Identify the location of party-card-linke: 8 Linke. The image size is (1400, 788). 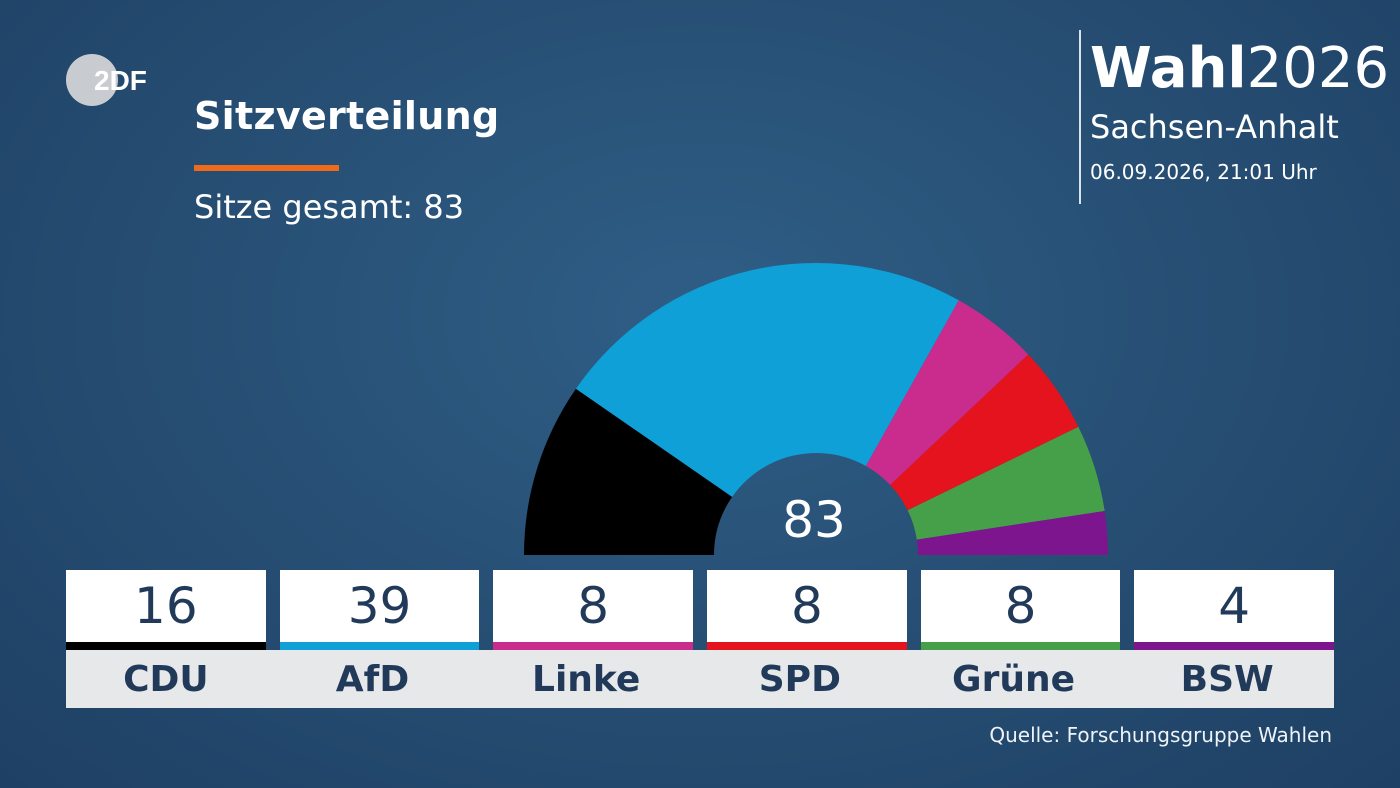
(586, 639).